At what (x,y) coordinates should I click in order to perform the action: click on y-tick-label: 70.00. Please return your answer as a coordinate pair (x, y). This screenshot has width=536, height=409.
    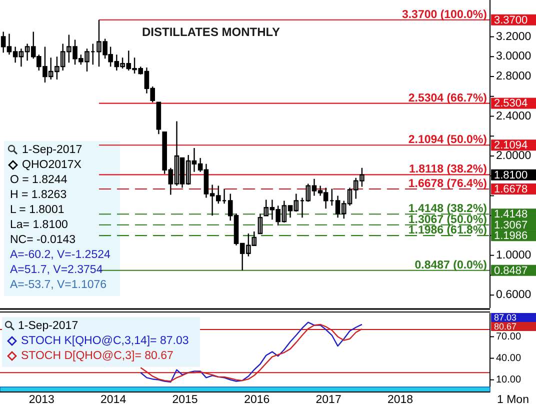
    Looking at the image, I should click on (509, 336).